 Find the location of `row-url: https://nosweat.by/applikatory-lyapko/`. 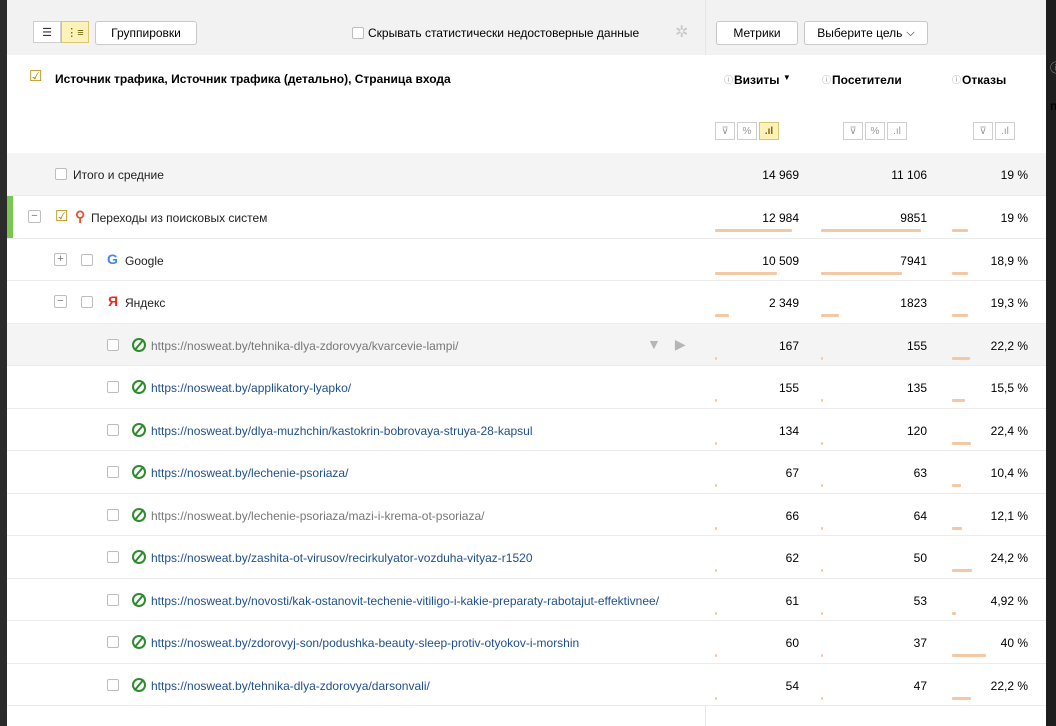

row-url: https://nosweat.by/applikatory-lyapko/ is located at coordinates (251, 388).